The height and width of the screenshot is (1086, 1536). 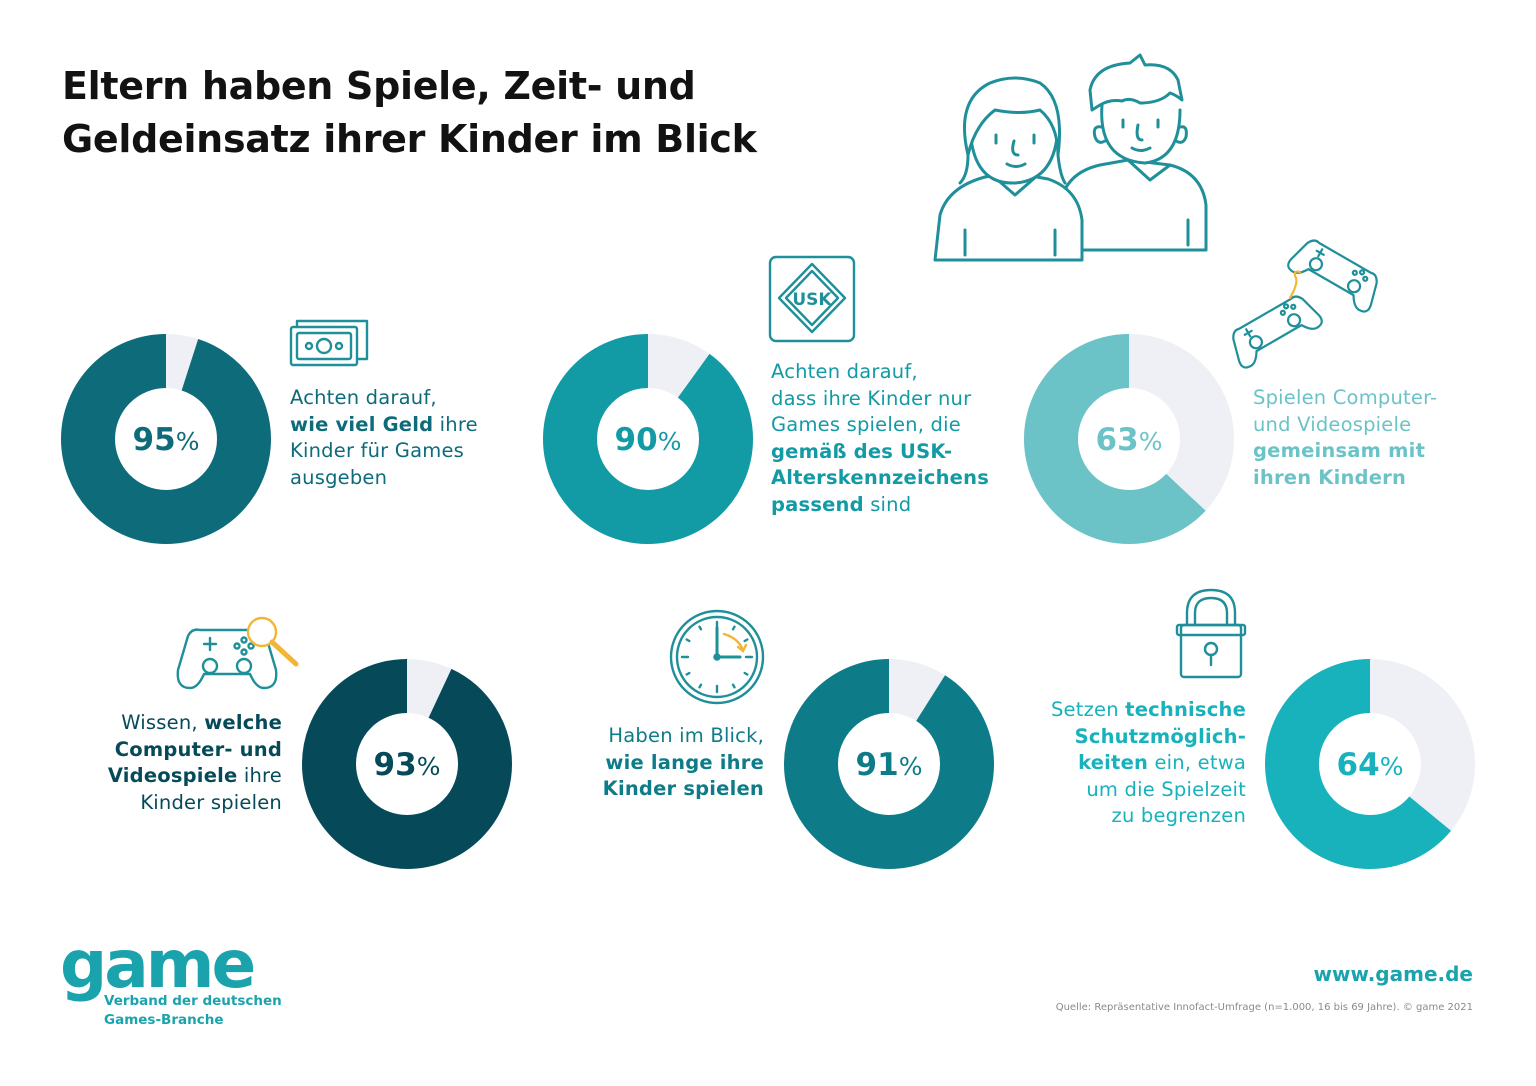 What do you see at coordinates (379, 86) in the screenshot?
I see `title-line-1: Eltern haben Spiele, Zeit- und` at bounding box center [379, 86].